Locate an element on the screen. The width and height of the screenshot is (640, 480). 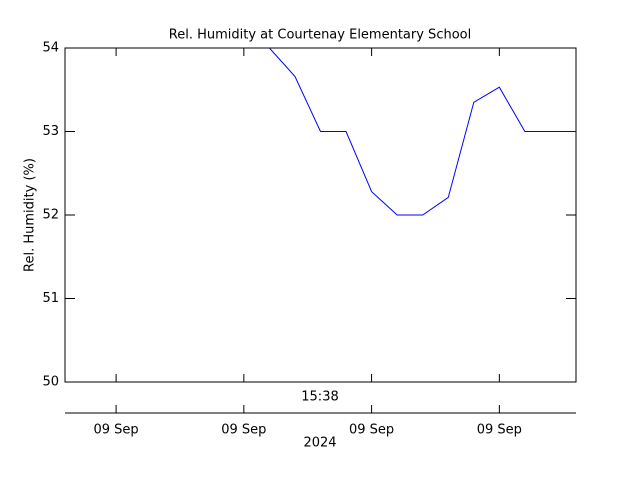
y-tick-label: 52 is located at coordinates (50, 215).